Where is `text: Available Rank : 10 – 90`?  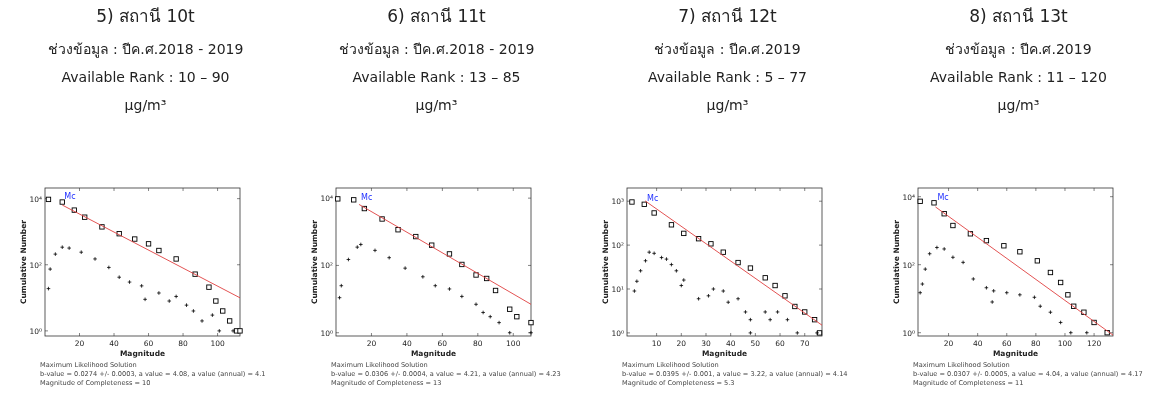
text: Available Rank : 10 – 90 is located at coordinates (145, 77).